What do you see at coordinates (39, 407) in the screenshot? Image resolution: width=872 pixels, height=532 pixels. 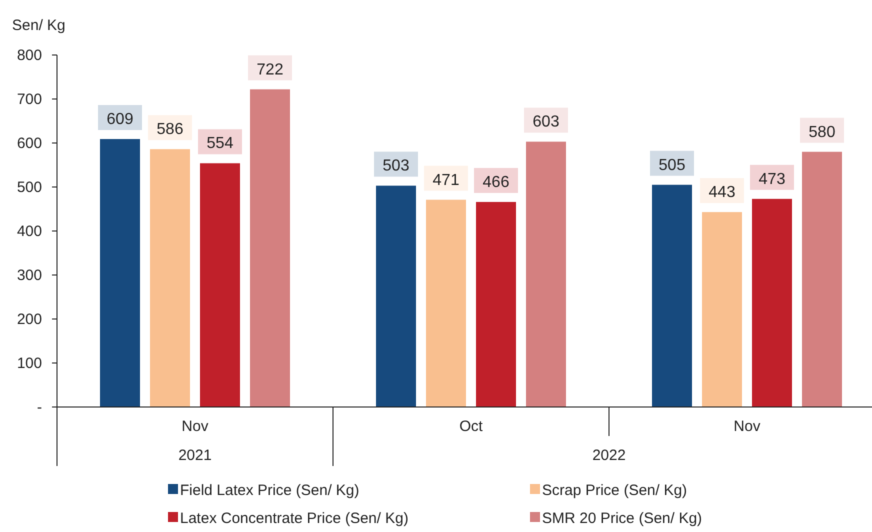 I see `y-tick-label: -` at bounding box center [39, 407].